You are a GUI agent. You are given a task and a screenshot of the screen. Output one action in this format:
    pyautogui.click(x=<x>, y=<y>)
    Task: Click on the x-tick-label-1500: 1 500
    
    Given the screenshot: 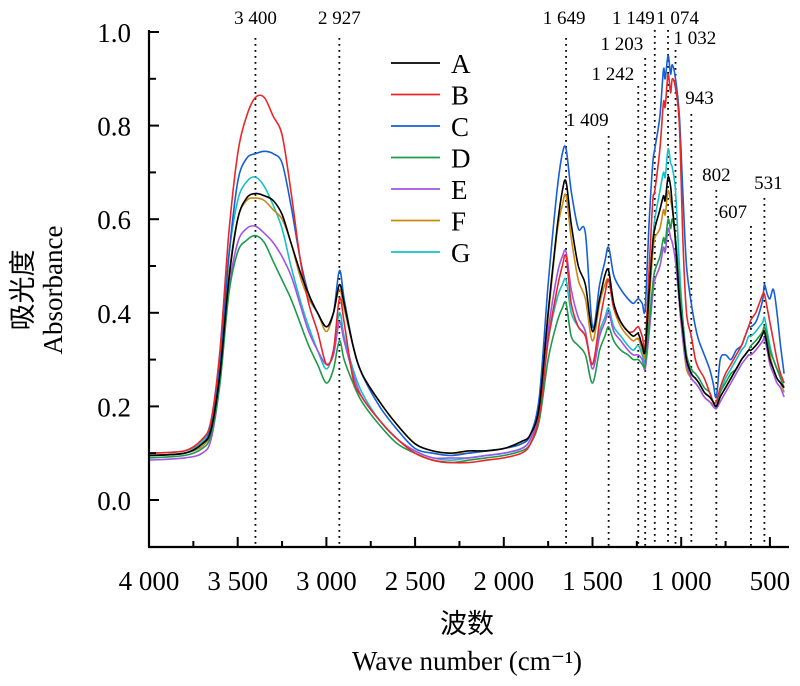 What is the action you would take?
    pyautogui.click(x=592, y=581)
    